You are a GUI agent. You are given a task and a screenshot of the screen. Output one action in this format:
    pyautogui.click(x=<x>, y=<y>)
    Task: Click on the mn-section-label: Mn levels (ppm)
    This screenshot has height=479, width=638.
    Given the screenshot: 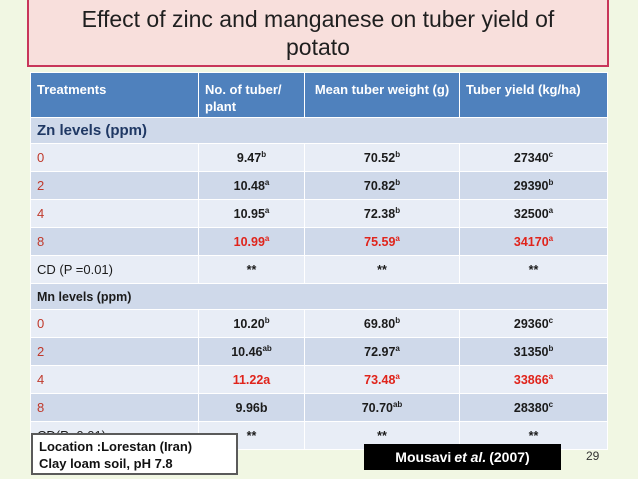 What is the action you would take?
    pyautogui.click(x=319, y=296)
    